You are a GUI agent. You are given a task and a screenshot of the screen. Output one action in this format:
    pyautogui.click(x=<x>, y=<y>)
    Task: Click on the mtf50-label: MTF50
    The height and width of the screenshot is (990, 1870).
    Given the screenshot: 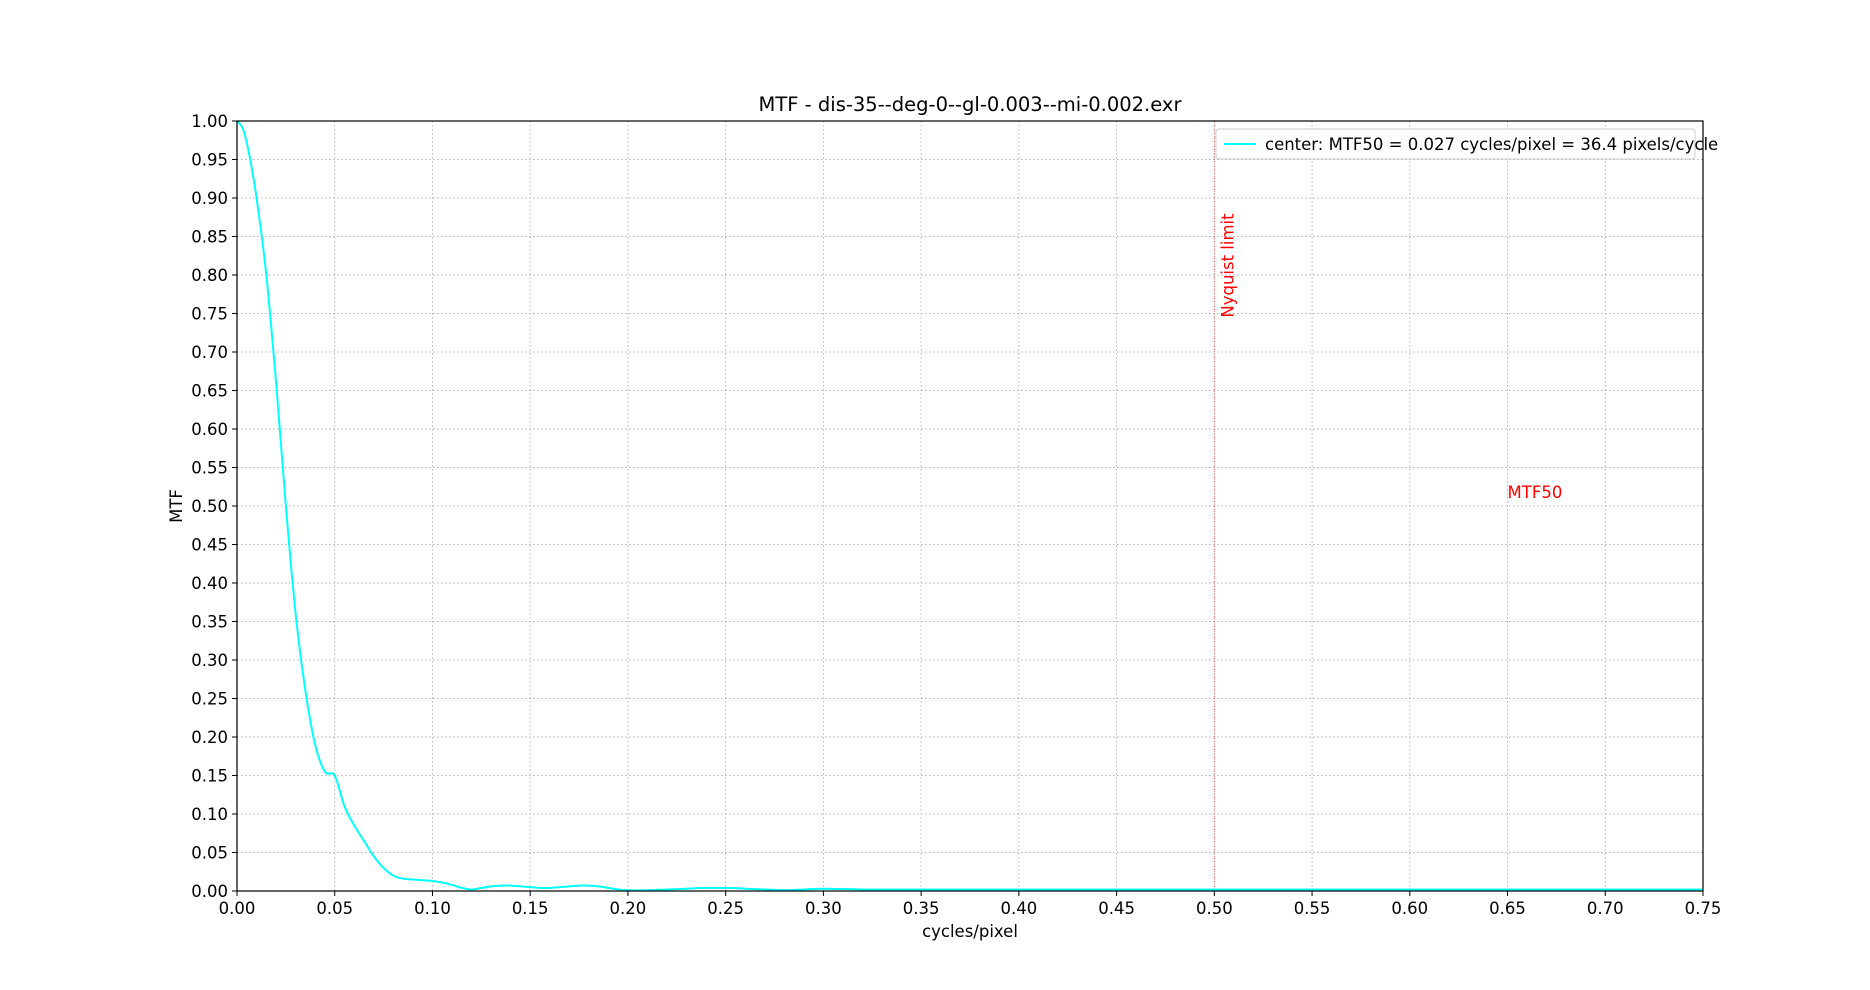 What is the action you would take?
    pyautogui.click(x=1535, y=492)
    